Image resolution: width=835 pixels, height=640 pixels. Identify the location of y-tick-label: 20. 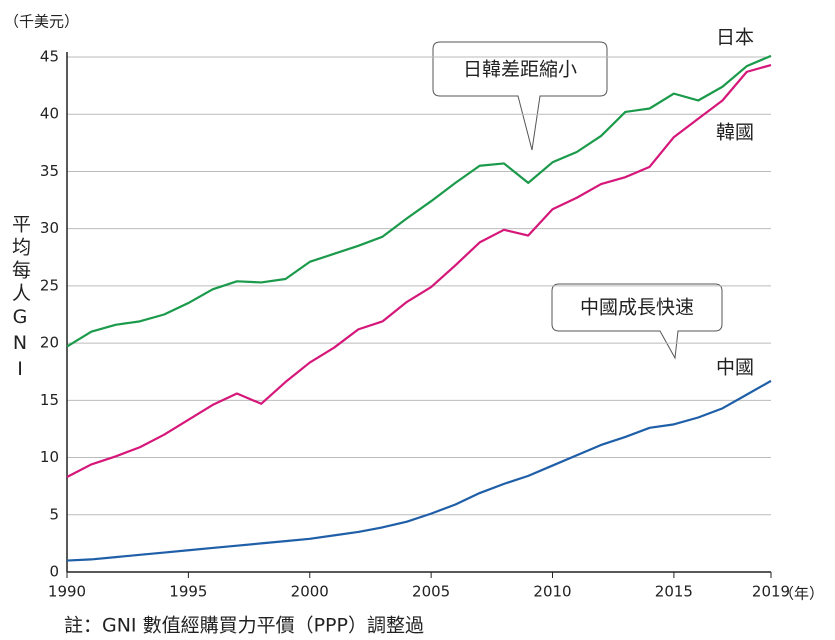
(49, 343).